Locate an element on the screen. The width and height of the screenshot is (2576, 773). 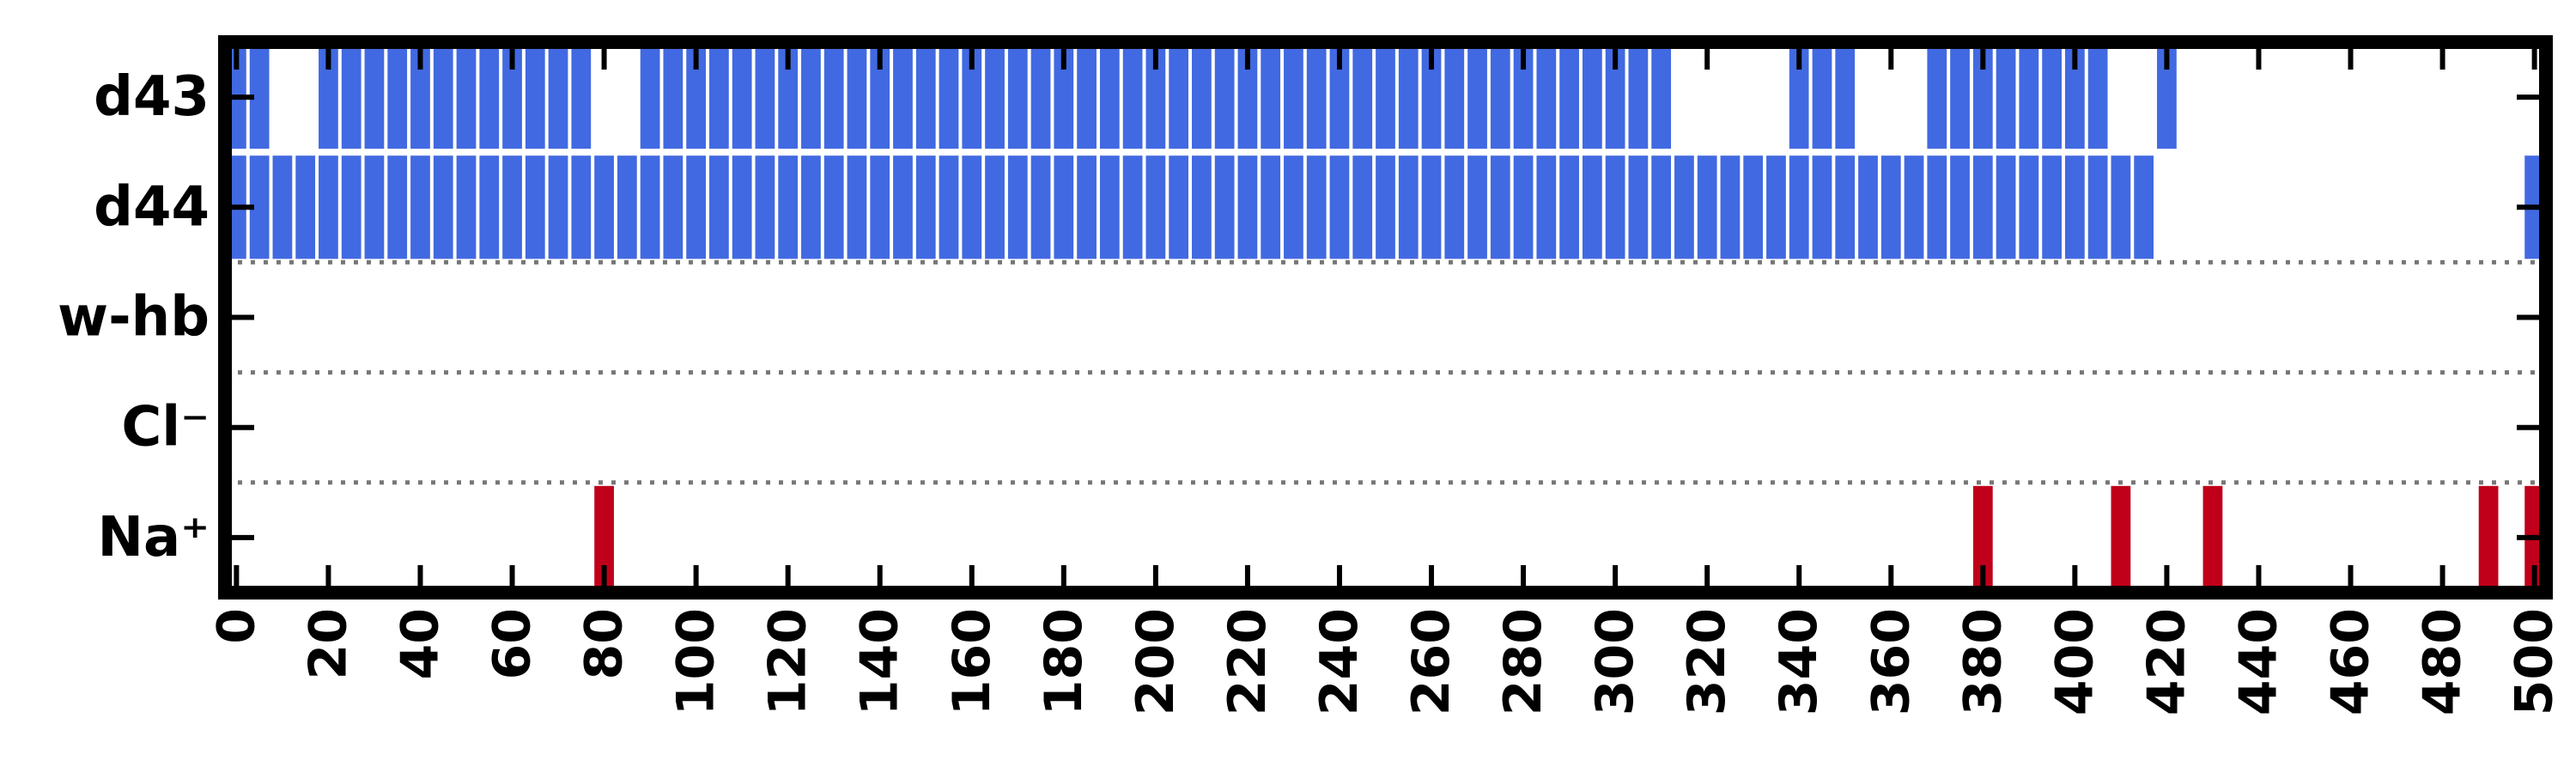
x-tick-label: 340 is located at coordinates (1799, 661).